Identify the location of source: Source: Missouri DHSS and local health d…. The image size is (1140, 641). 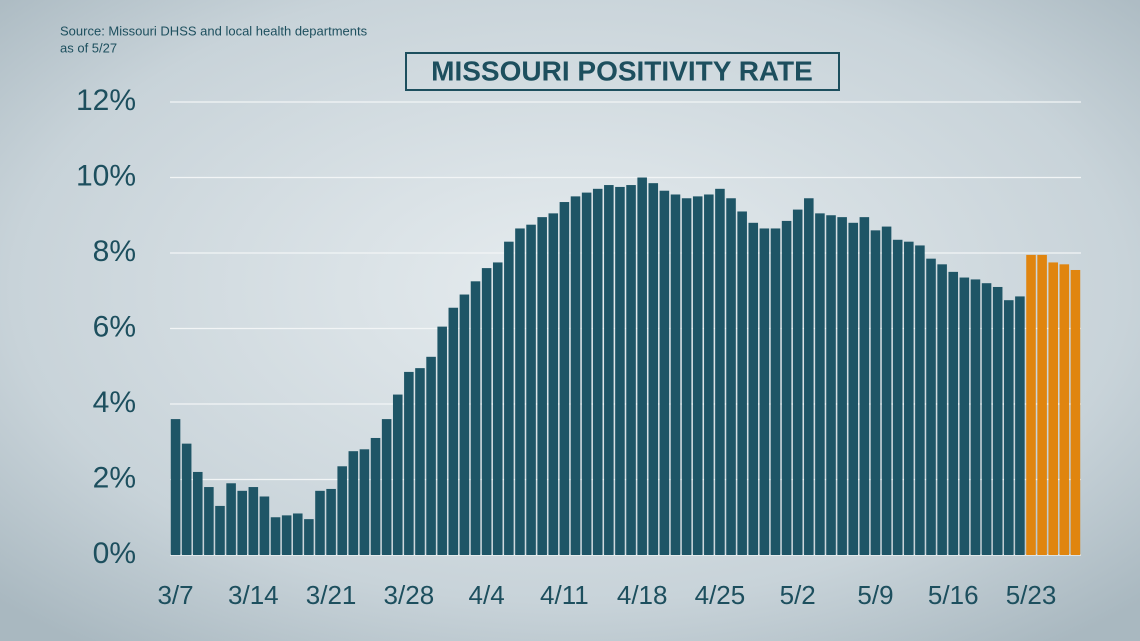
(214, 30).